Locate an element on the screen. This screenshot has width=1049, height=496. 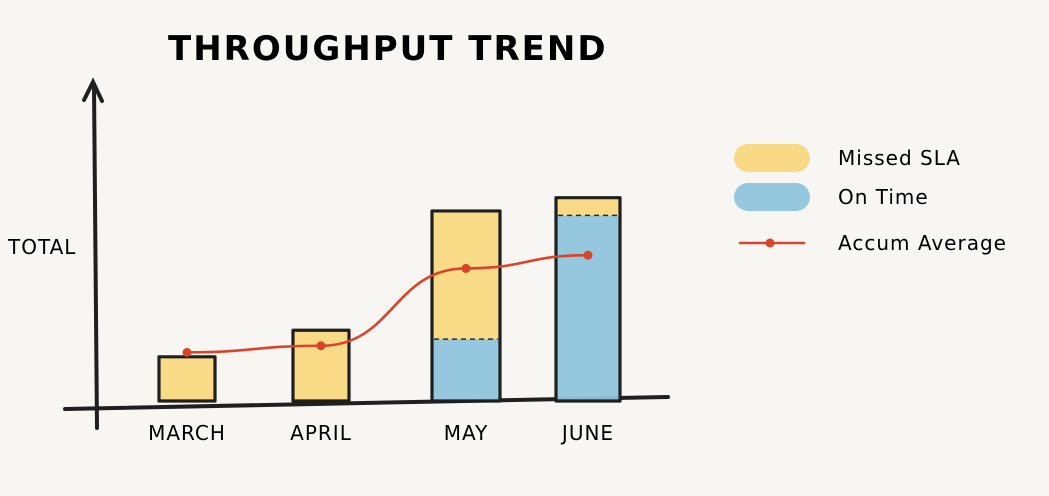
bar-on-time-may is located at coordinates (466, 370).